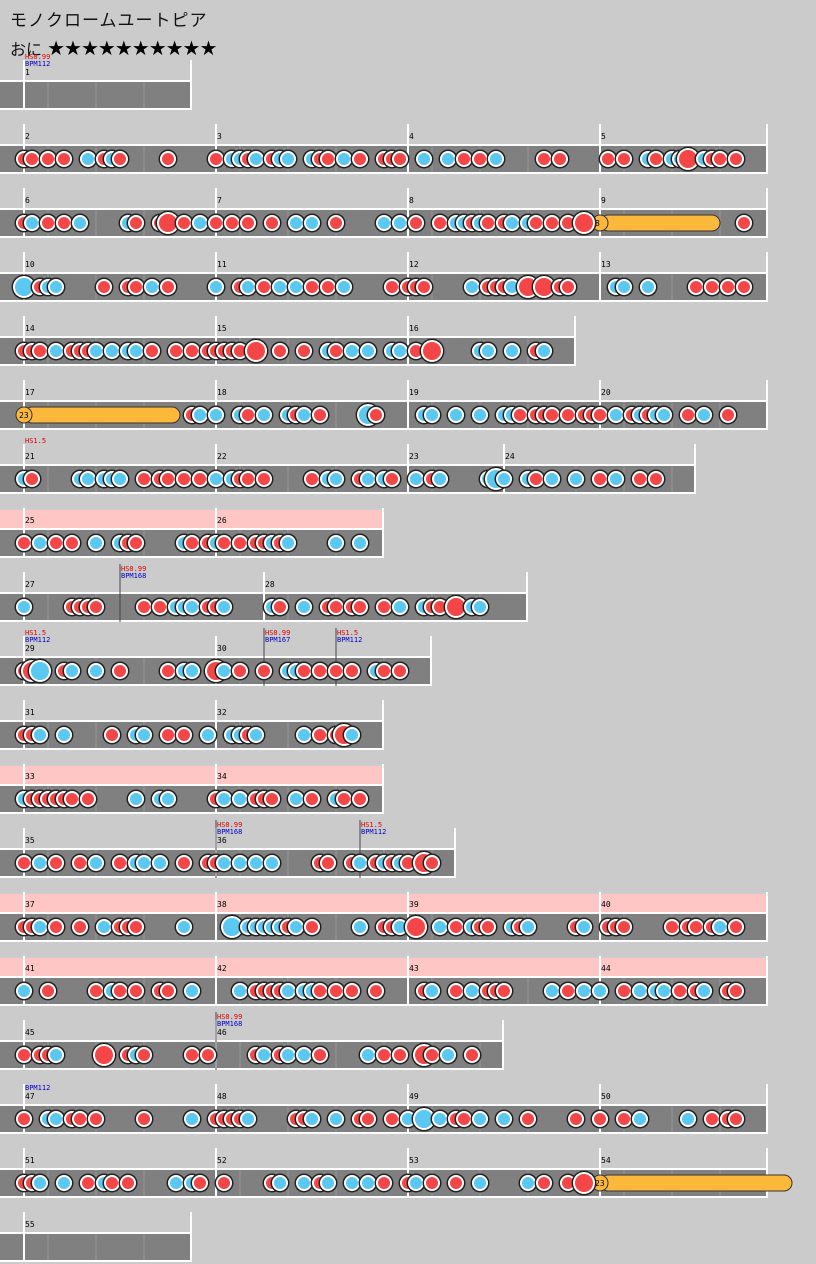  What do you see at coordinates (30, 1224) in the screenshot?
I see `measure-number: 55` at bounding box center [30, 1224].